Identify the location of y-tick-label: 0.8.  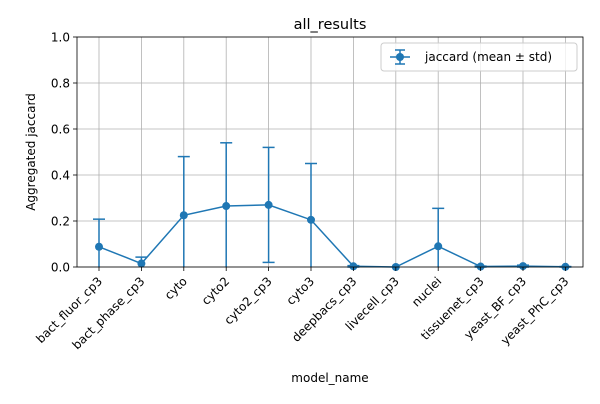
(60, 84).